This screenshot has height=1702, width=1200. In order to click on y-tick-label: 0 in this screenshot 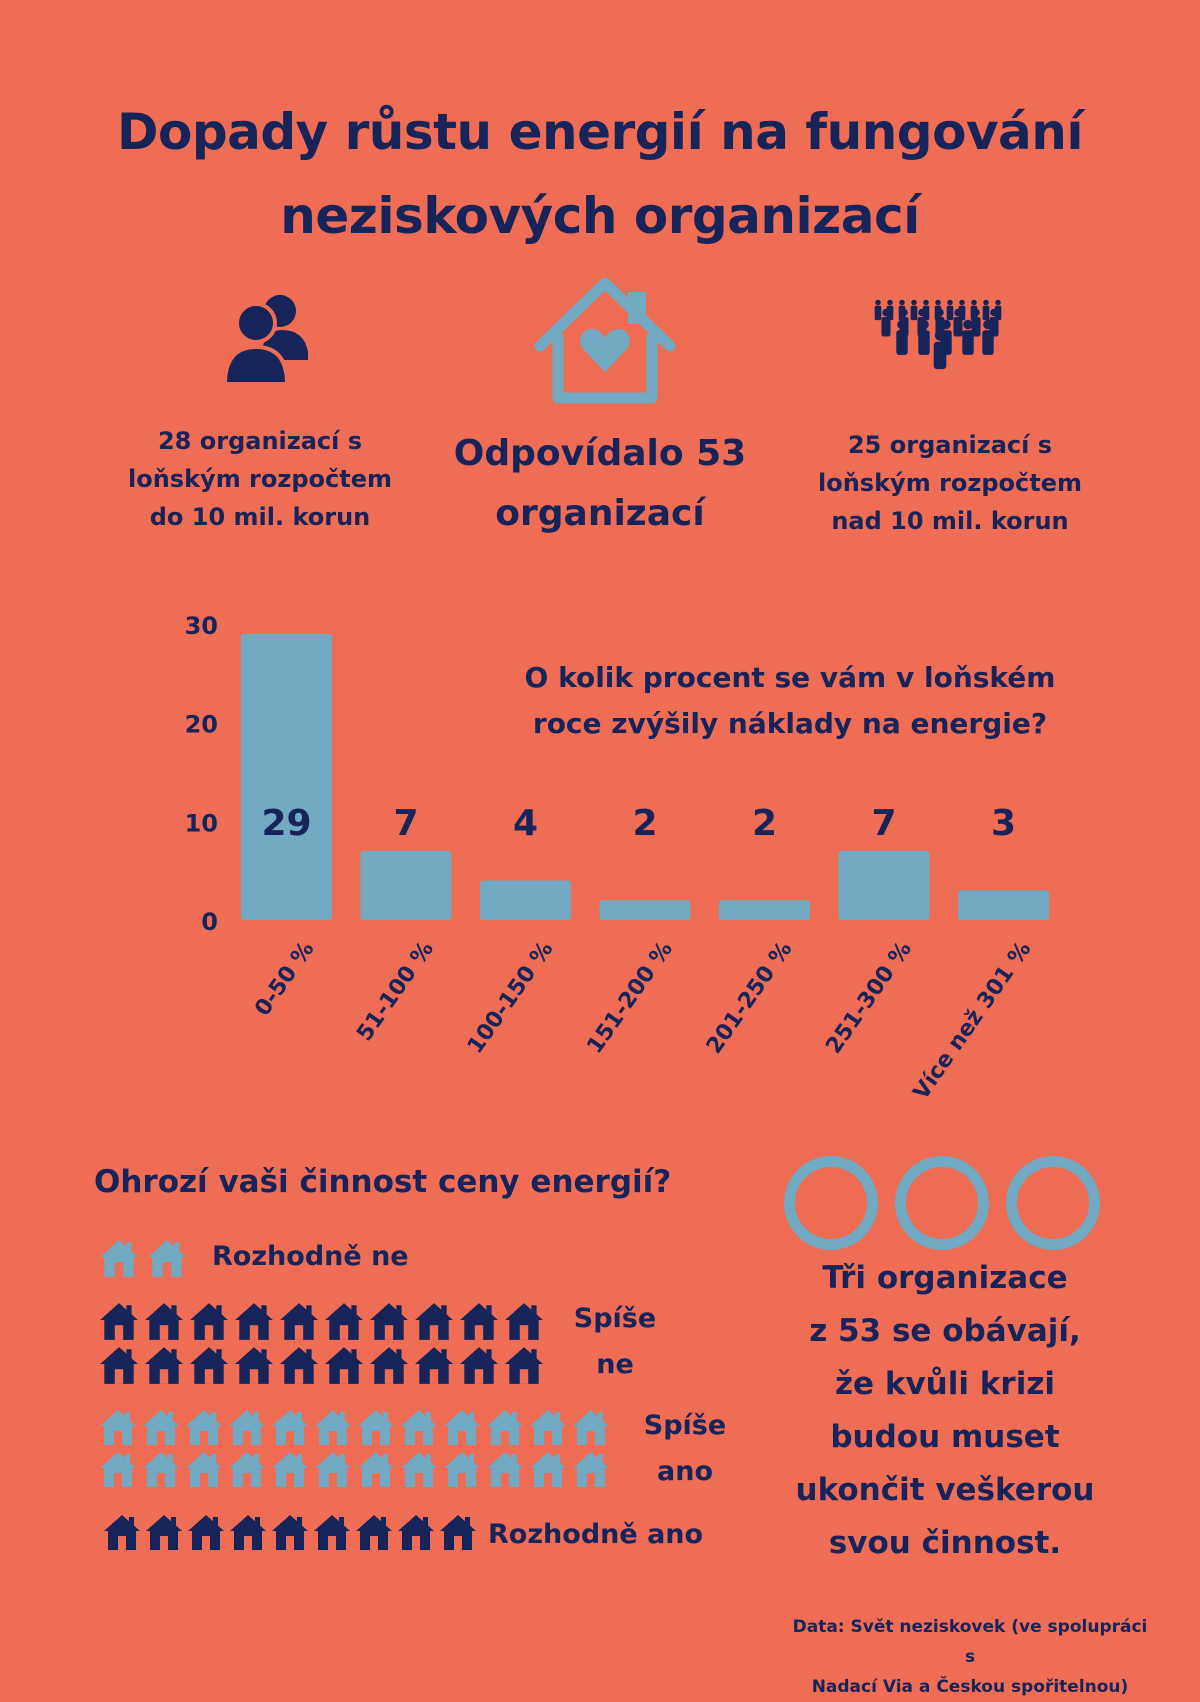, I will do `click(209, 922)`.